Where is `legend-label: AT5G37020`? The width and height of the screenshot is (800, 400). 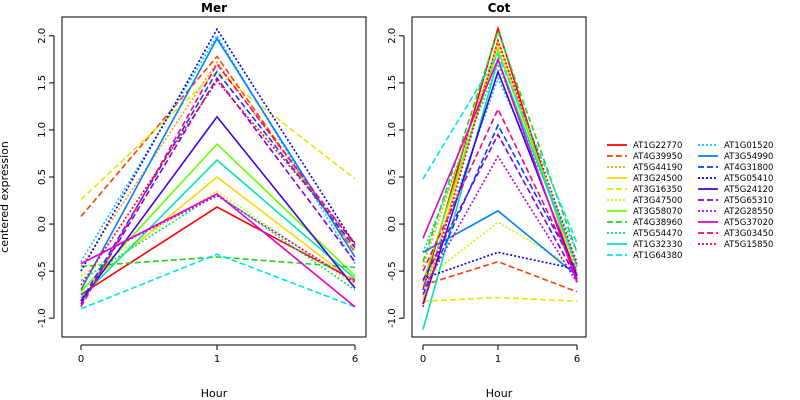
legend-label: AT5G37020 is located at coordinates (748, 223).